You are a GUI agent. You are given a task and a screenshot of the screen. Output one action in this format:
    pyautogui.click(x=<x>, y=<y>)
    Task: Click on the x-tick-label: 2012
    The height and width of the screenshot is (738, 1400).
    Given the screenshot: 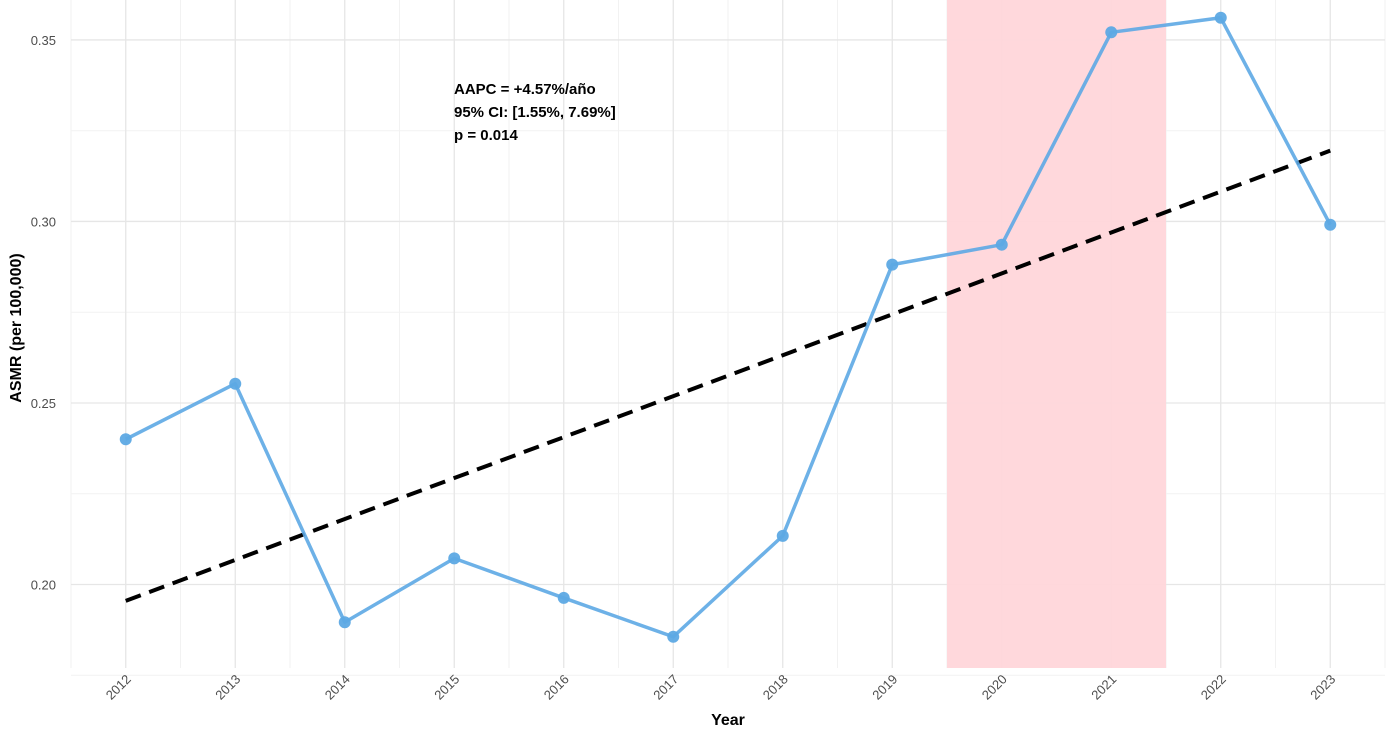 What is the action you would take?
    pyautogui.click(x=118, y=687)
    